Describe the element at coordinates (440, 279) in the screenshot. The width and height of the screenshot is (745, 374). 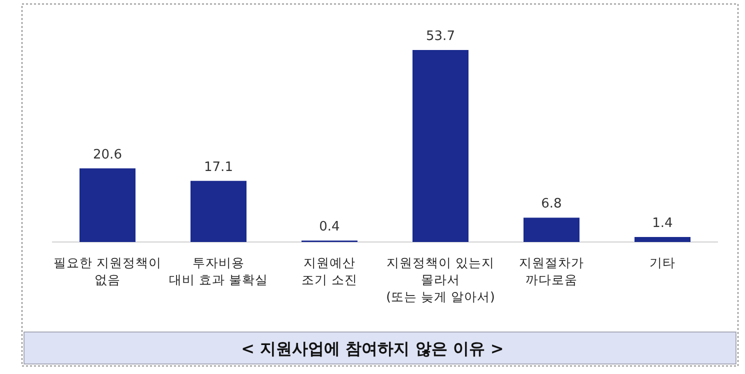
I see `x-tick-label: 지원정책이 있는지 몰라서 (또는 늦게 알아서)` at that location.